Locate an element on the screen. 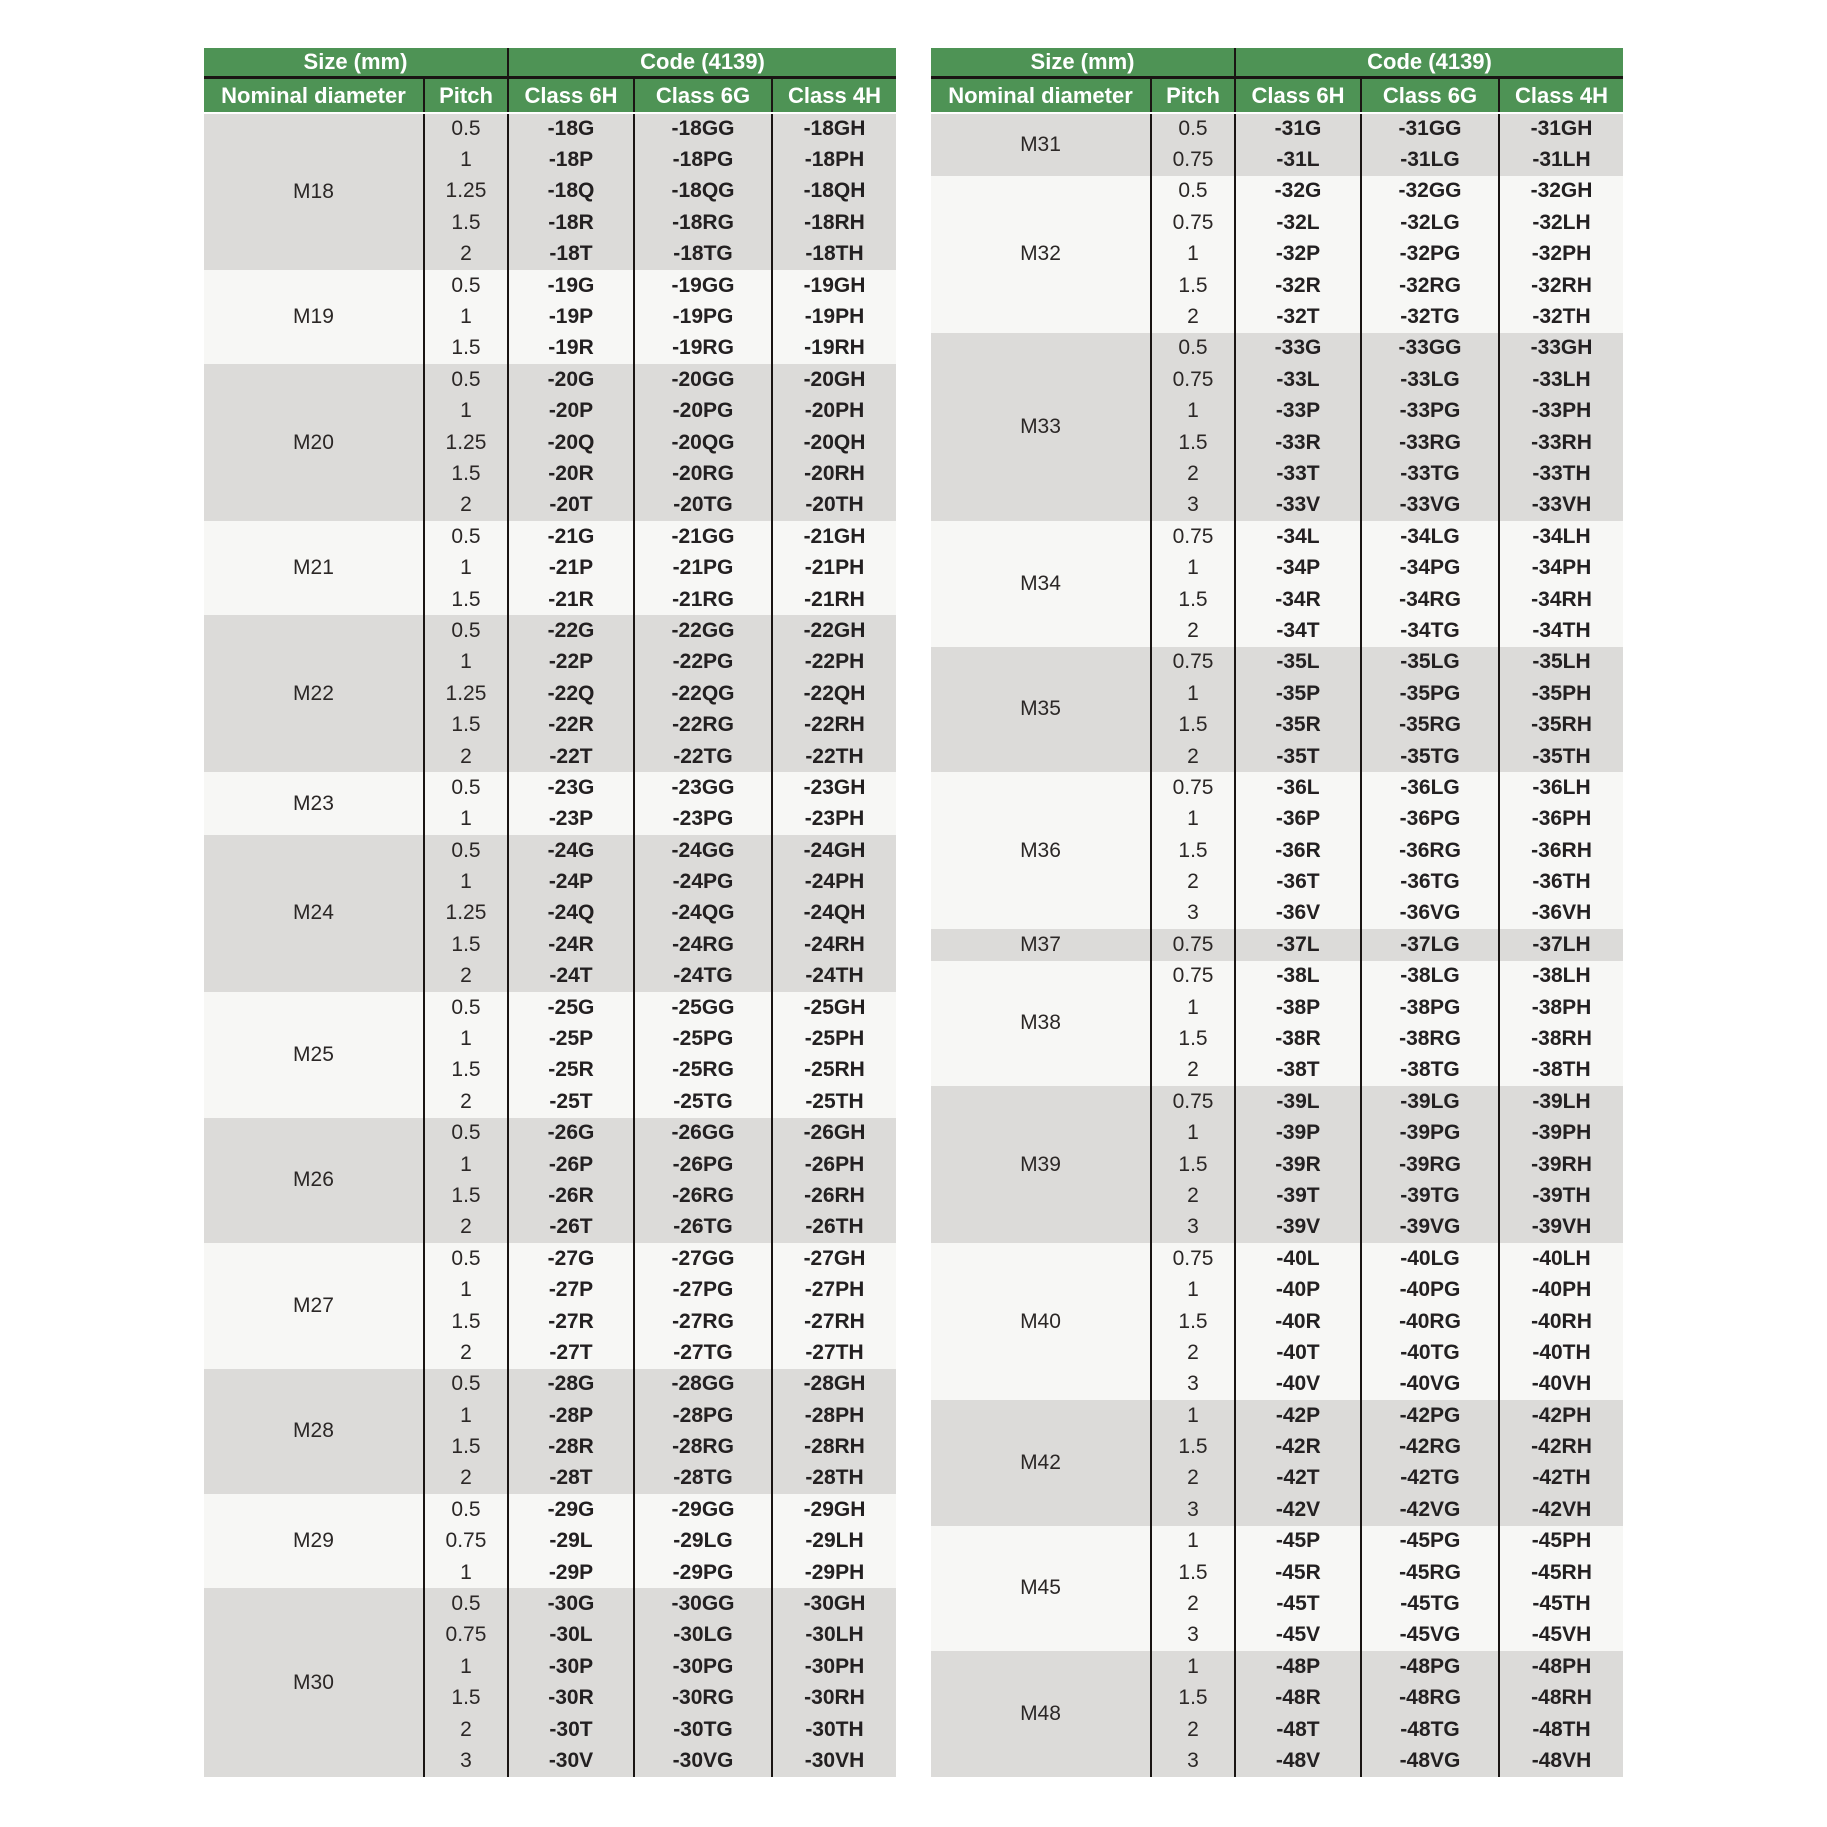 This screenshot has height=1827, width=1827. code-class-6g-cell: -29GG is located at coordinates (703, 1510).